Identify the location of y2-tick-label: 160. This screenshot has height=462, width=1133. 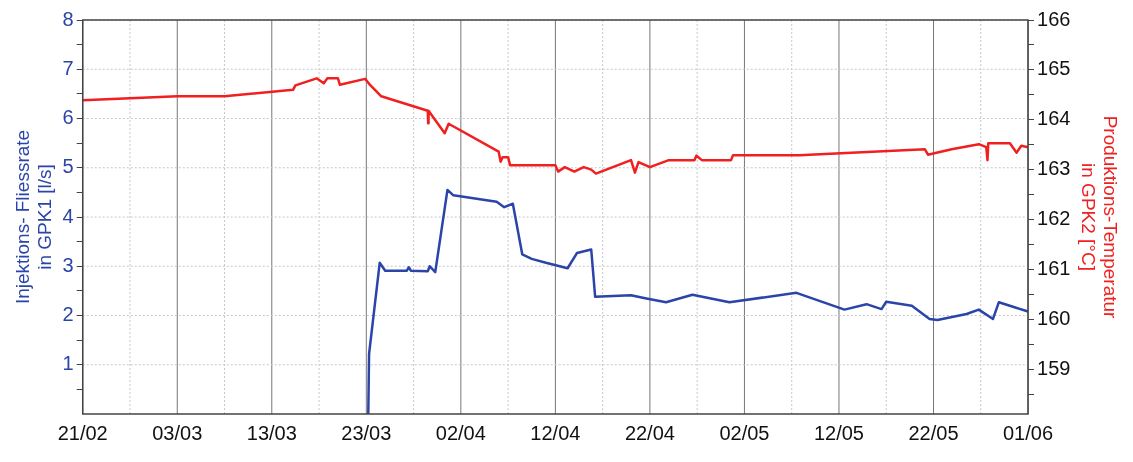
(1054, 317).